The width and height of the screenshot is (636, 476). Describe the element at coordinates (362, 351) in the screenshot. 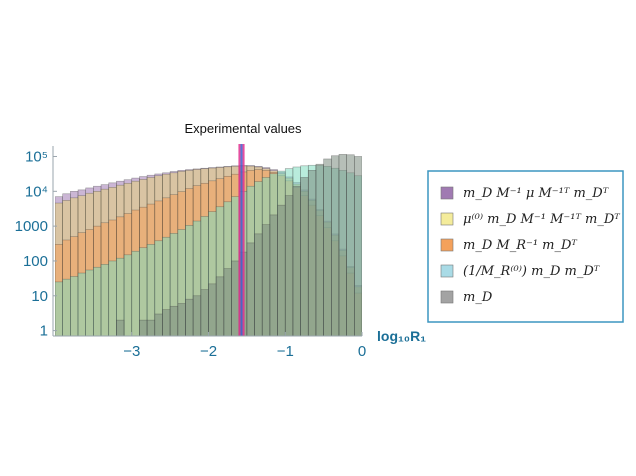

I see `x-tick-label: 0` at that location.